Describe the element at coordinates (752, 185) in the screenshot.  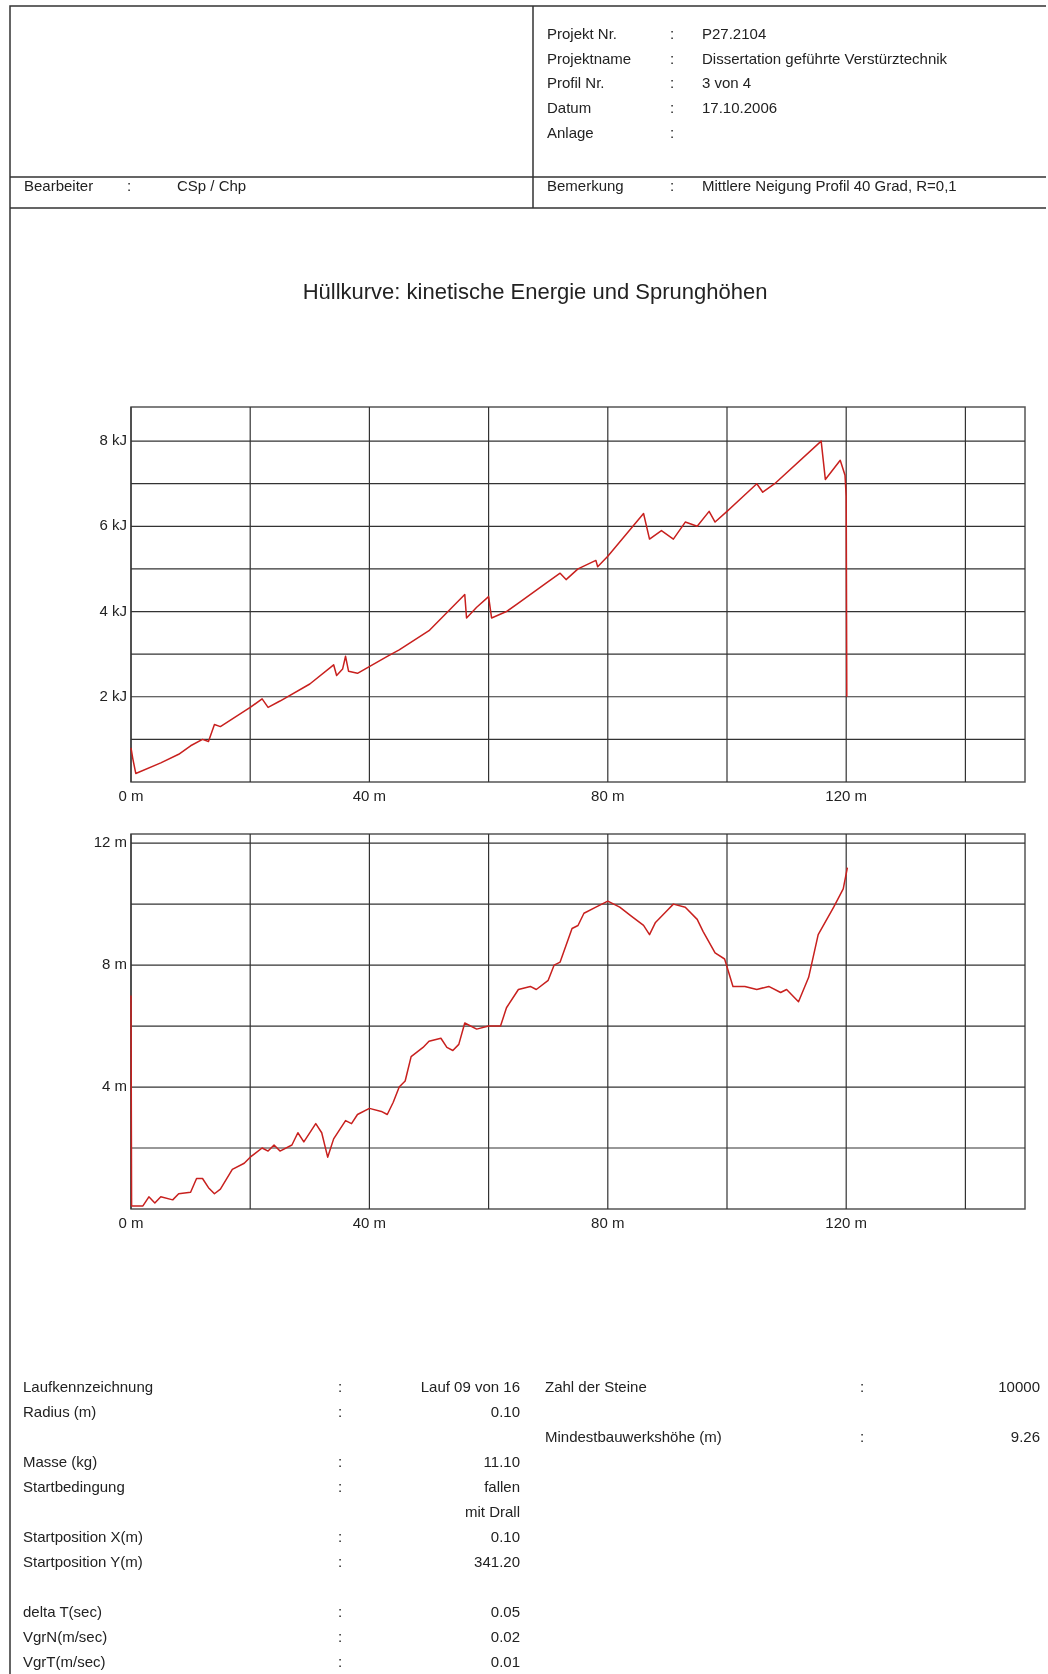
I see `text: Bemerkung : Mittlere Neigung Profil 40 Grad, R=0,1` at that location.